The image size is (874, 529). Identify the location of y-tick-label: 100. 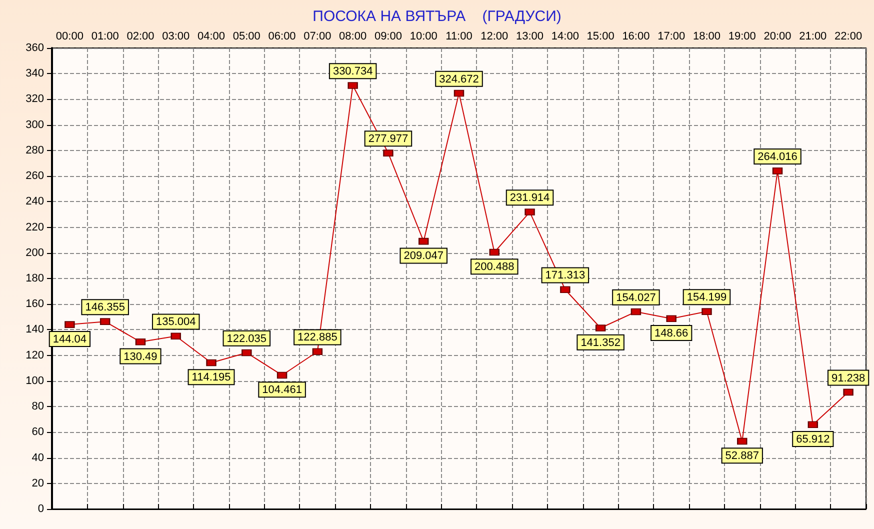
(35, 380).